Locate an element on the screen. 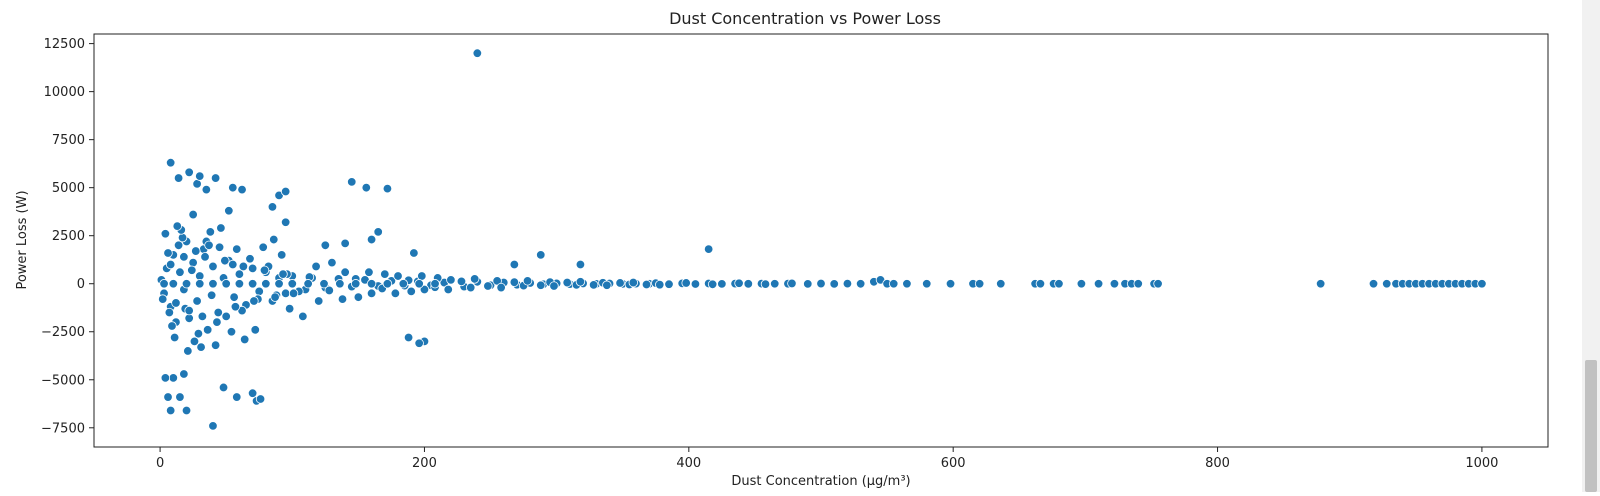 The width and height of the screenshot is (1600, 496). y-tick-label: 5000 is located at coordinates (68, 188).